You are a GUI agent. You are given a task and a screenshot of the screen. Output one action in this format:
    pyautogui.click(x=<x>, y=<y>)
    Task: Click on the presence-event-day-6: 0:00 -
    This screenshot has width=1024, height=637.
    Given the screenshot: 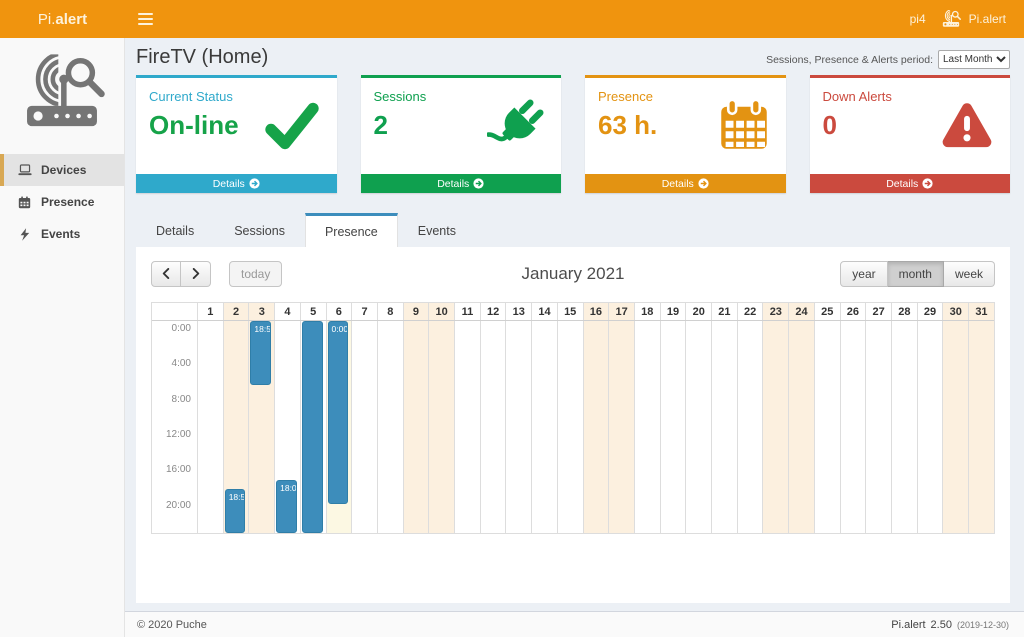 What is the action you would take?
    pyautogui.click(x=338, y=413)
    